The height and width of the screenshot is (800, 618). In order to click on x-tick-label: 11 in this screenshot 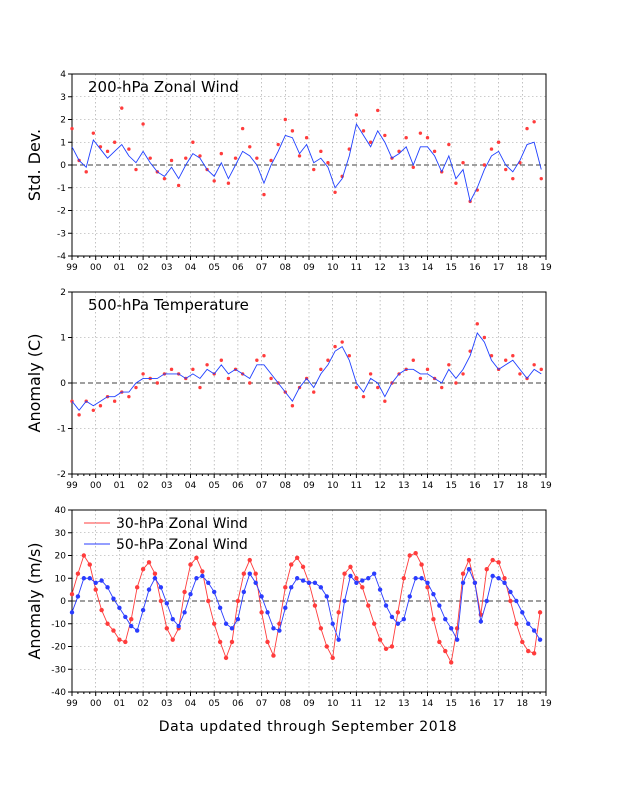, I will do `click(356, 704)`.